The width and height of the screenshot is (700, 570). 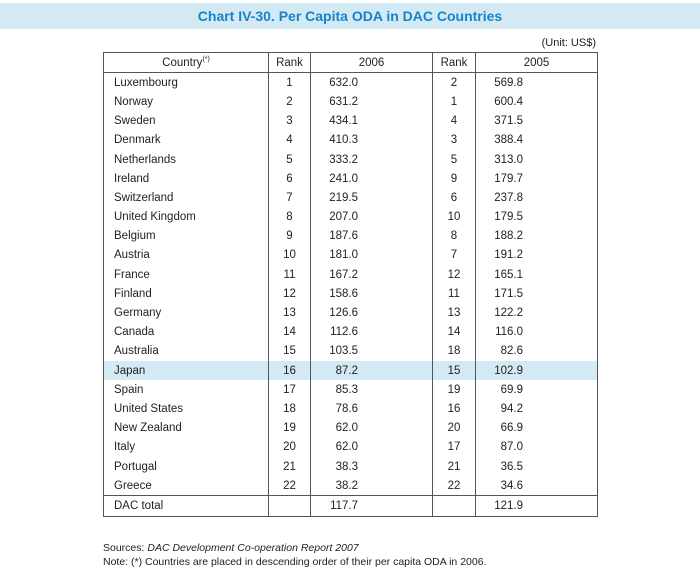 What do you see at coordinates (289, 217) in the screenshot?
I see `cell: 8` at bounding box center [289, 217].